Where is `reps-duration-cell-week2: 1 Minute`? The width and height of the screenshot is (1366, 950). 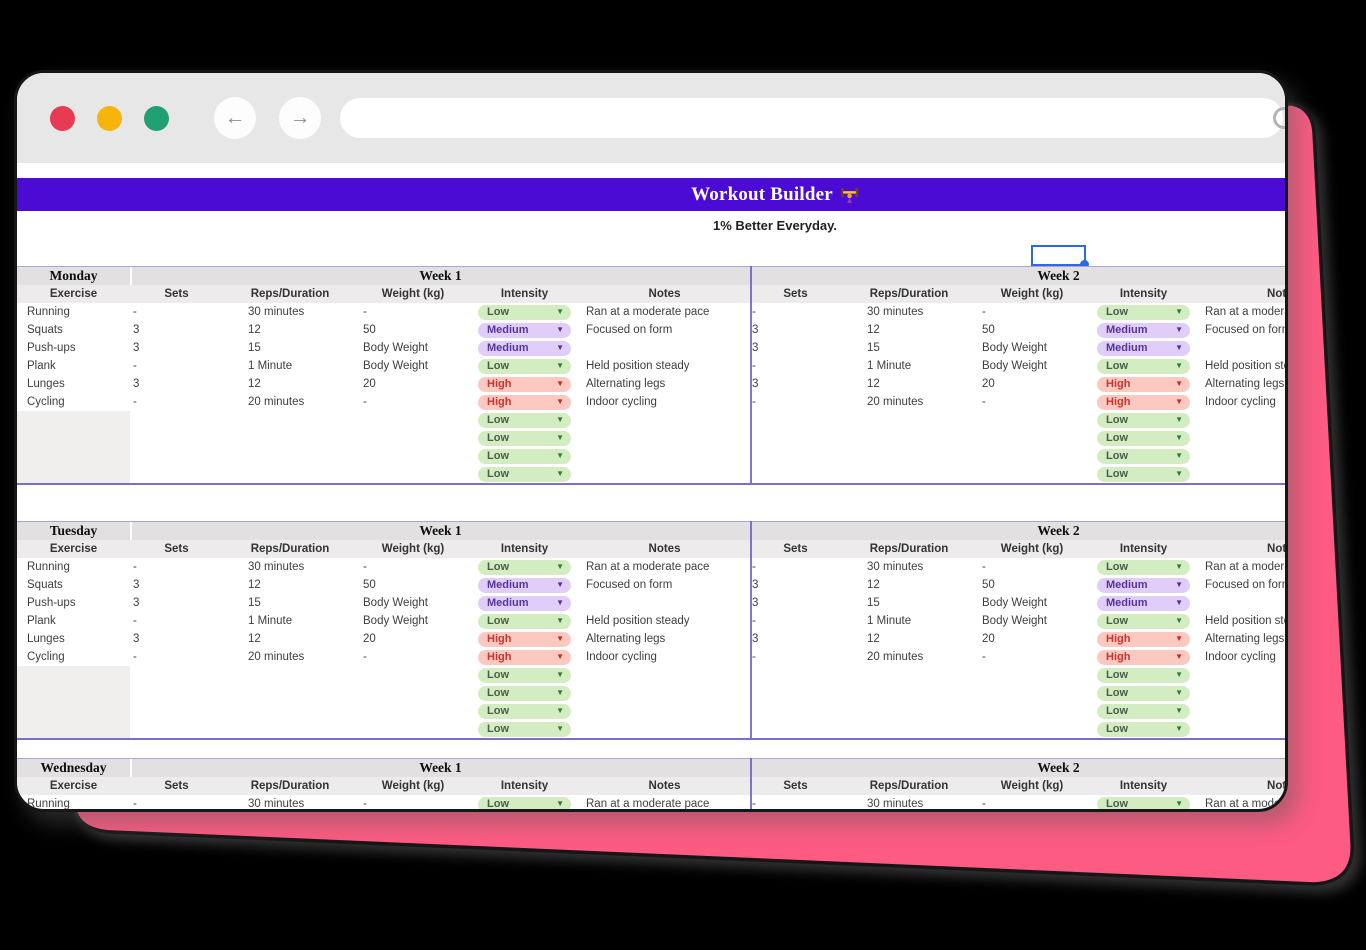
reps-duration-cell-week2: 1 Minute is located at coordinates (889, 621).